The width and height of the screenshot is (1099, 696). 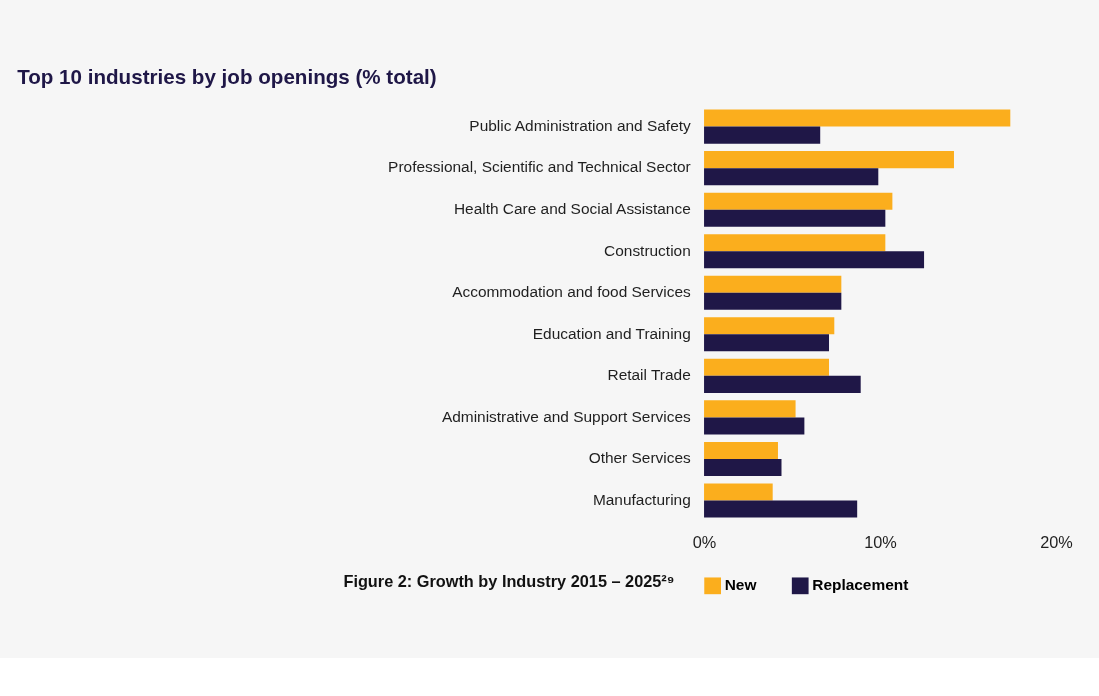 What do you see at coordinates (641, 499) in the screenshot?
I see `y-tick-label: Manufacturing` at bounding box center [641, 499].